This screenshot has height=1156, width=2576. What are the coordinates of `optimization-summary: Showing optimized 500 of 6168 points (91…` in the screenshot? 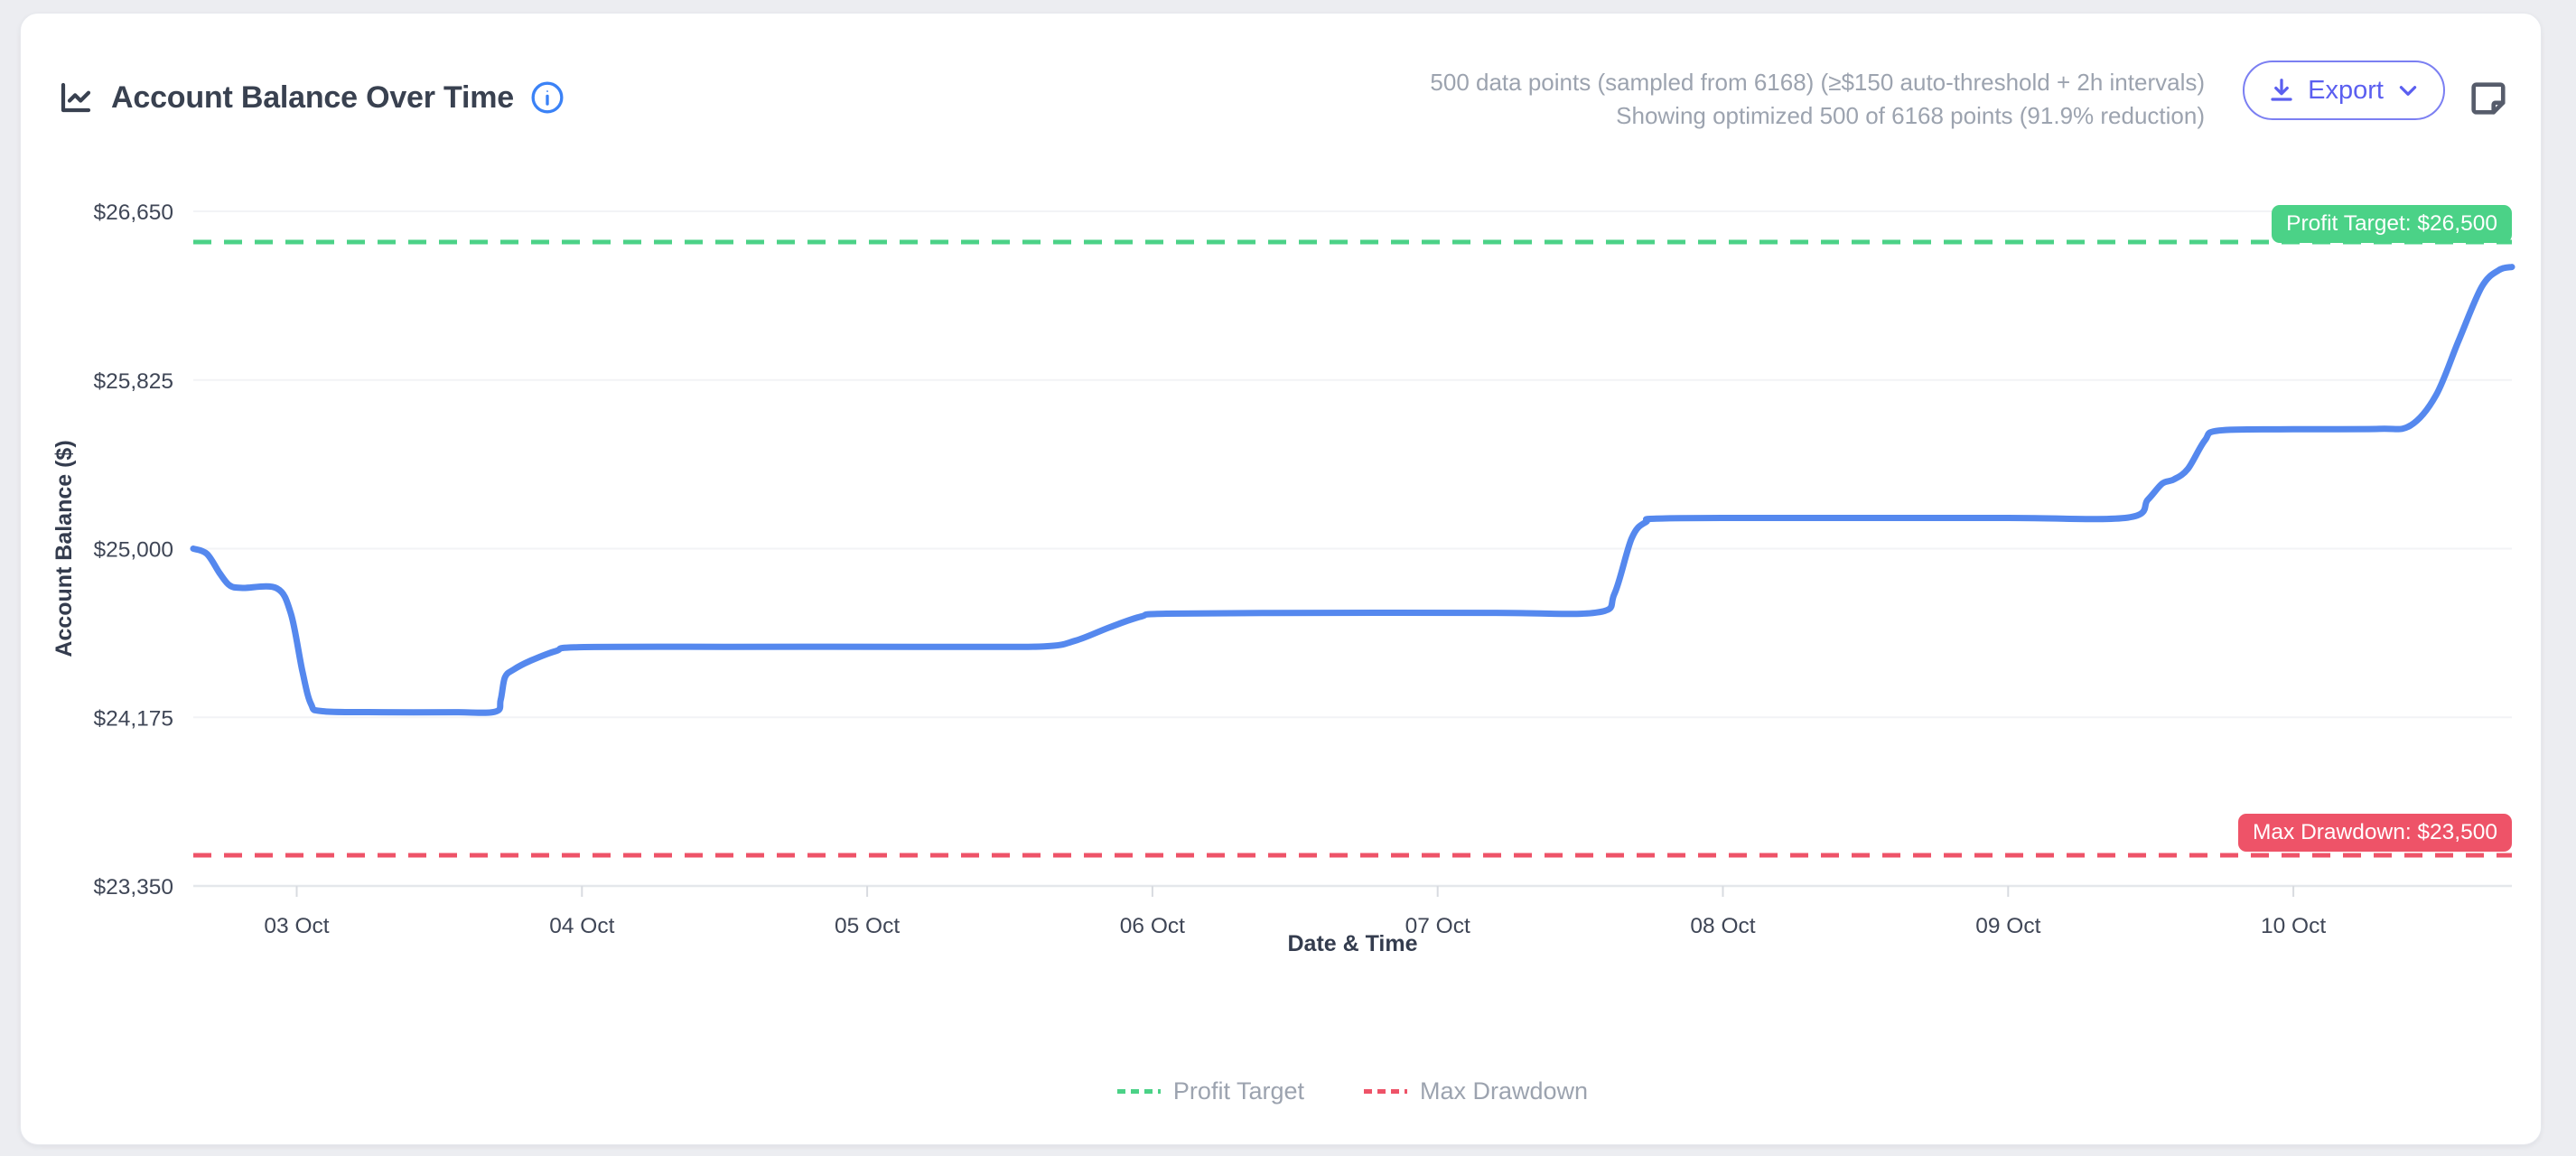 It's located at (1911, 115).